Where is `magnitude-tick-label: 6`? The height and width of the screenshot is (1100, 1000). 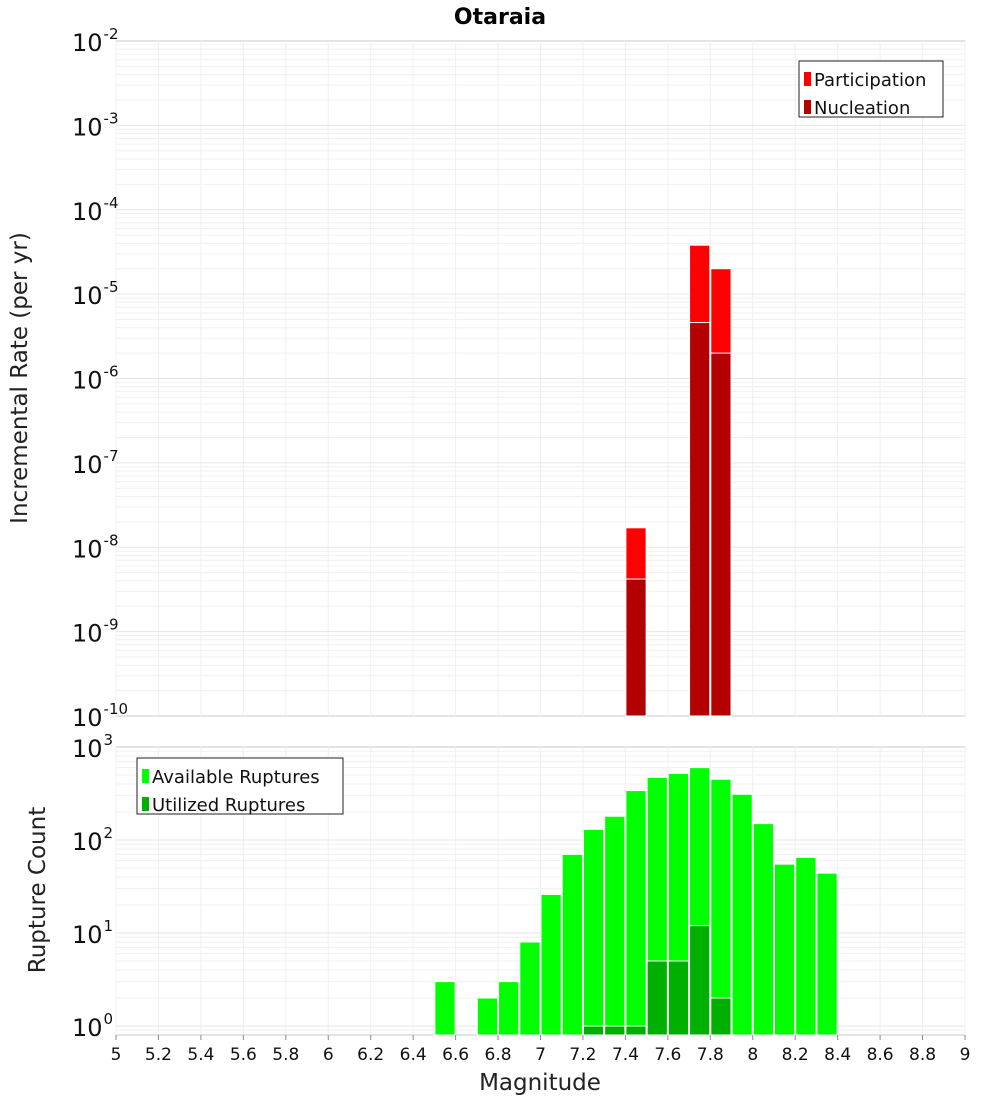
magnitude-tick-label: 6 is located at coordinates (328, 1055).